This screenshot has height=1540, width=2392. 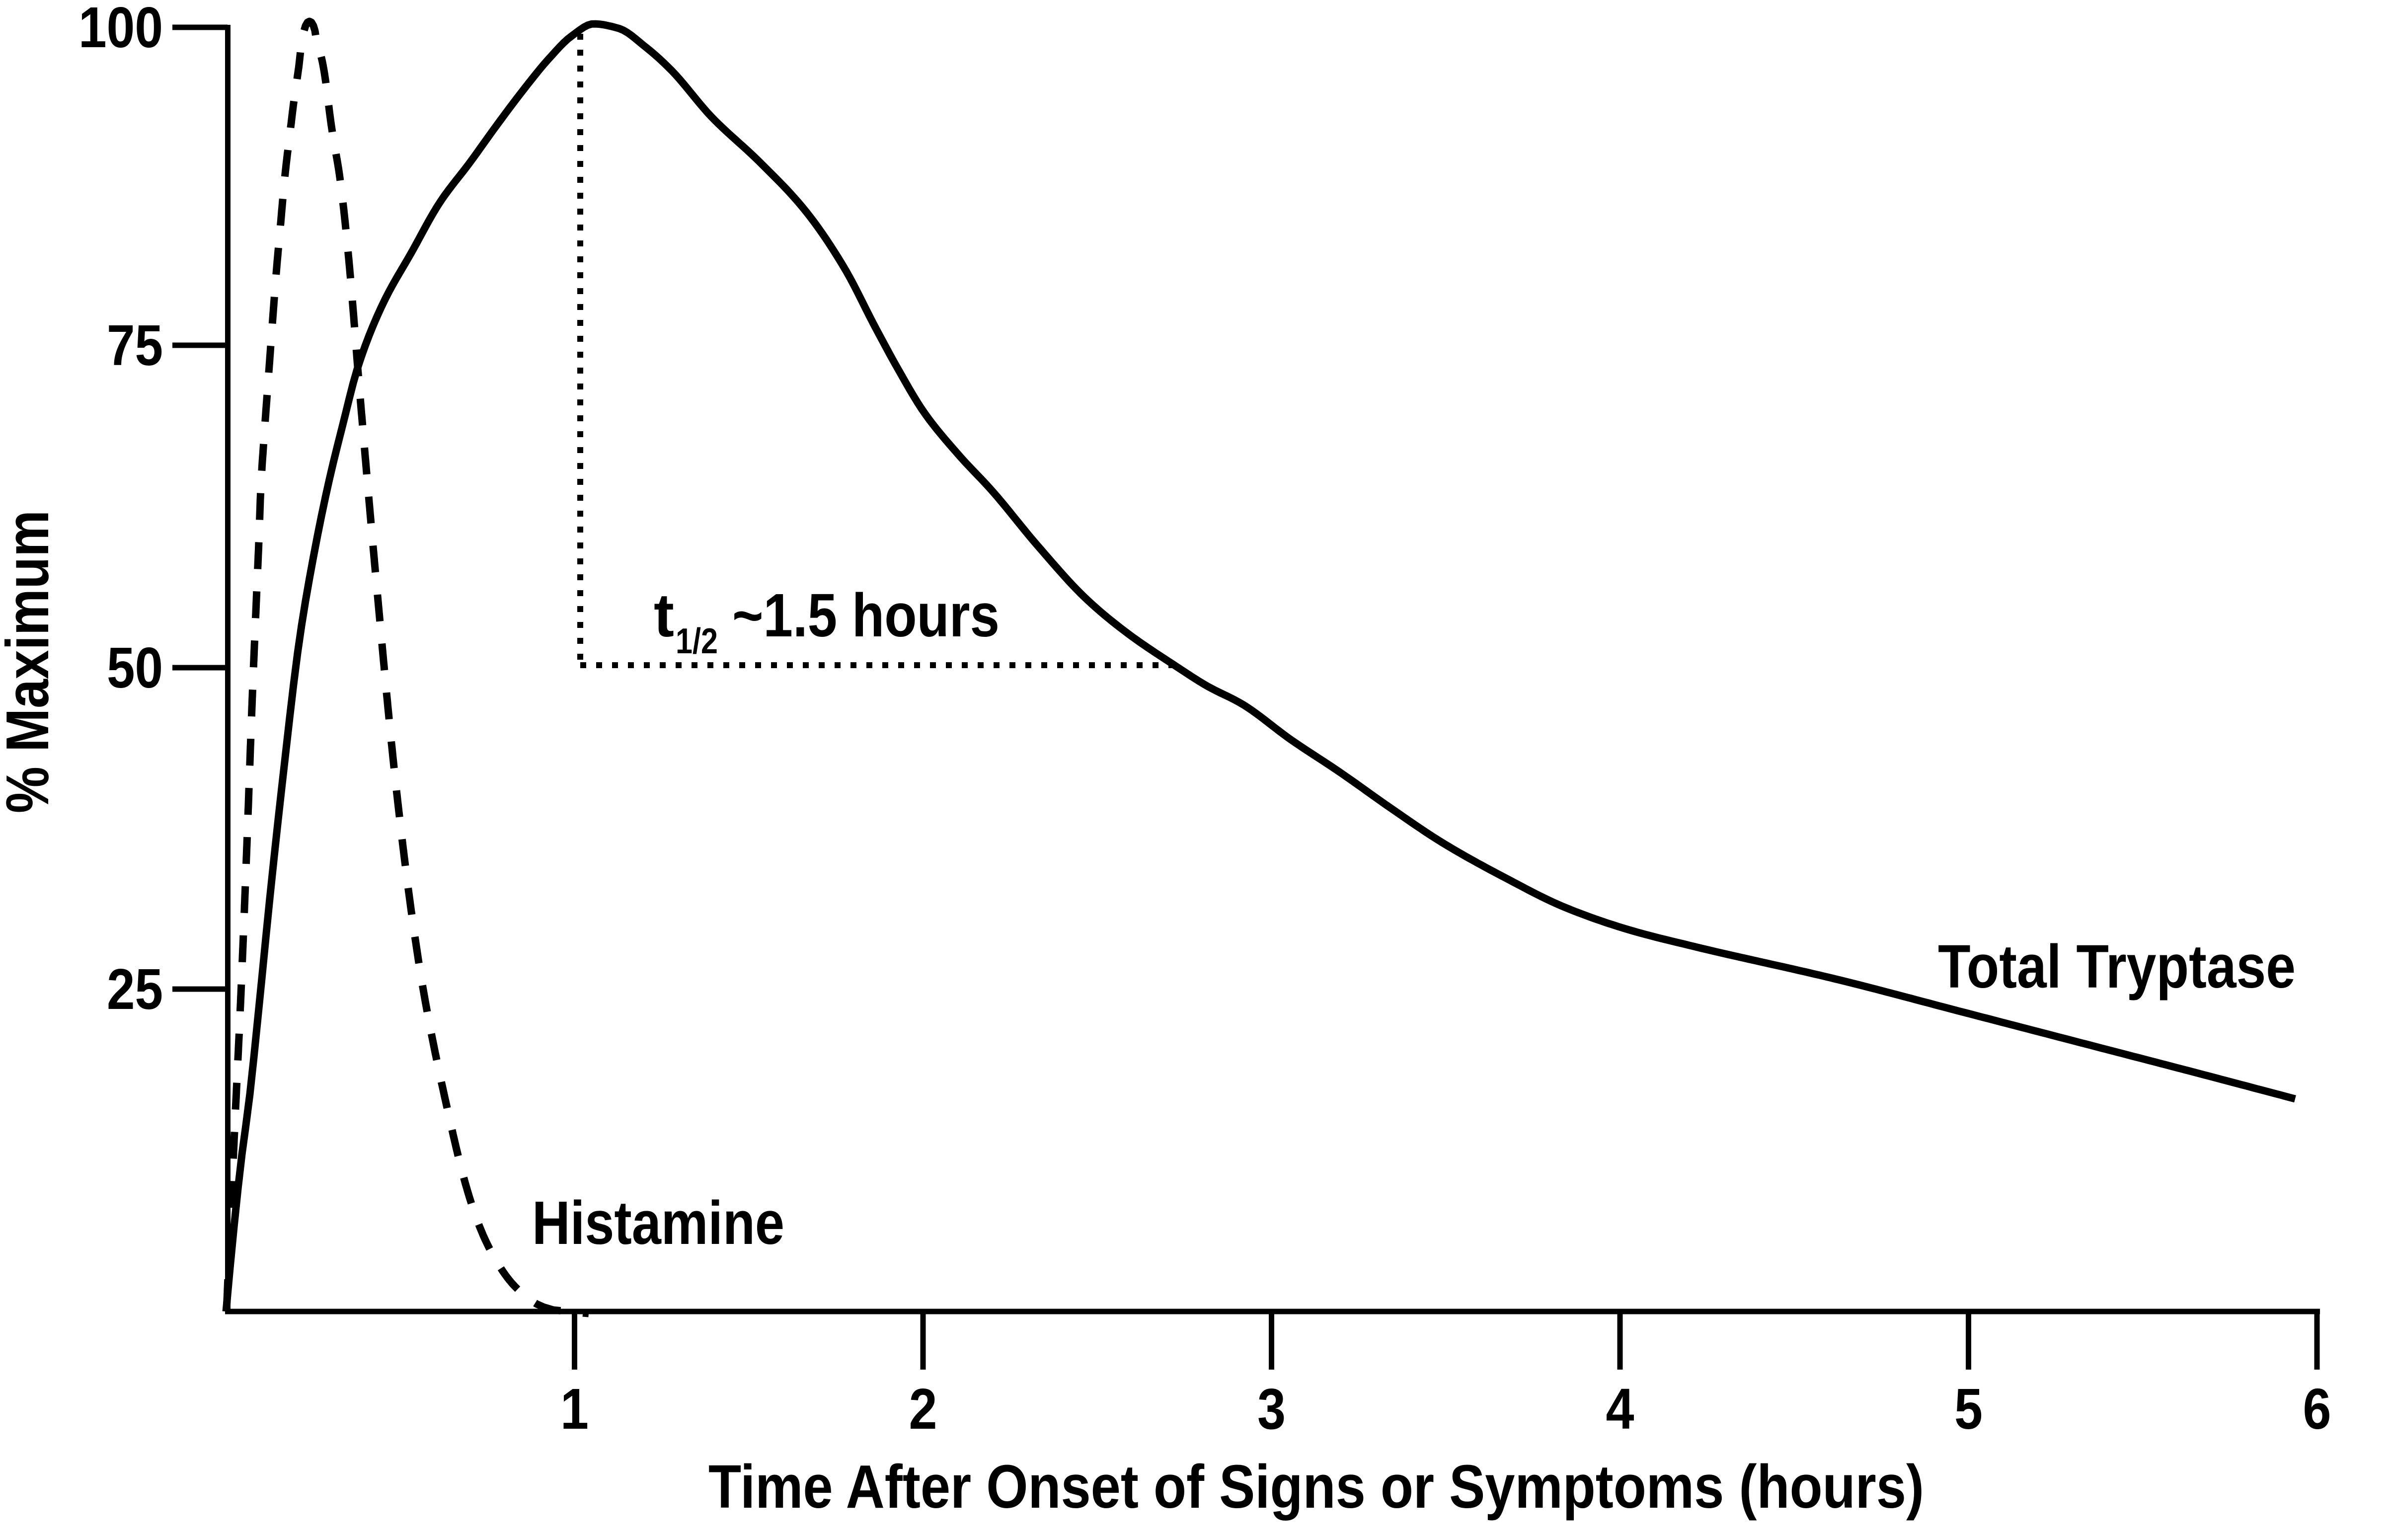 I want to click on svg-text: 3, so click(x=1272, y=1409).